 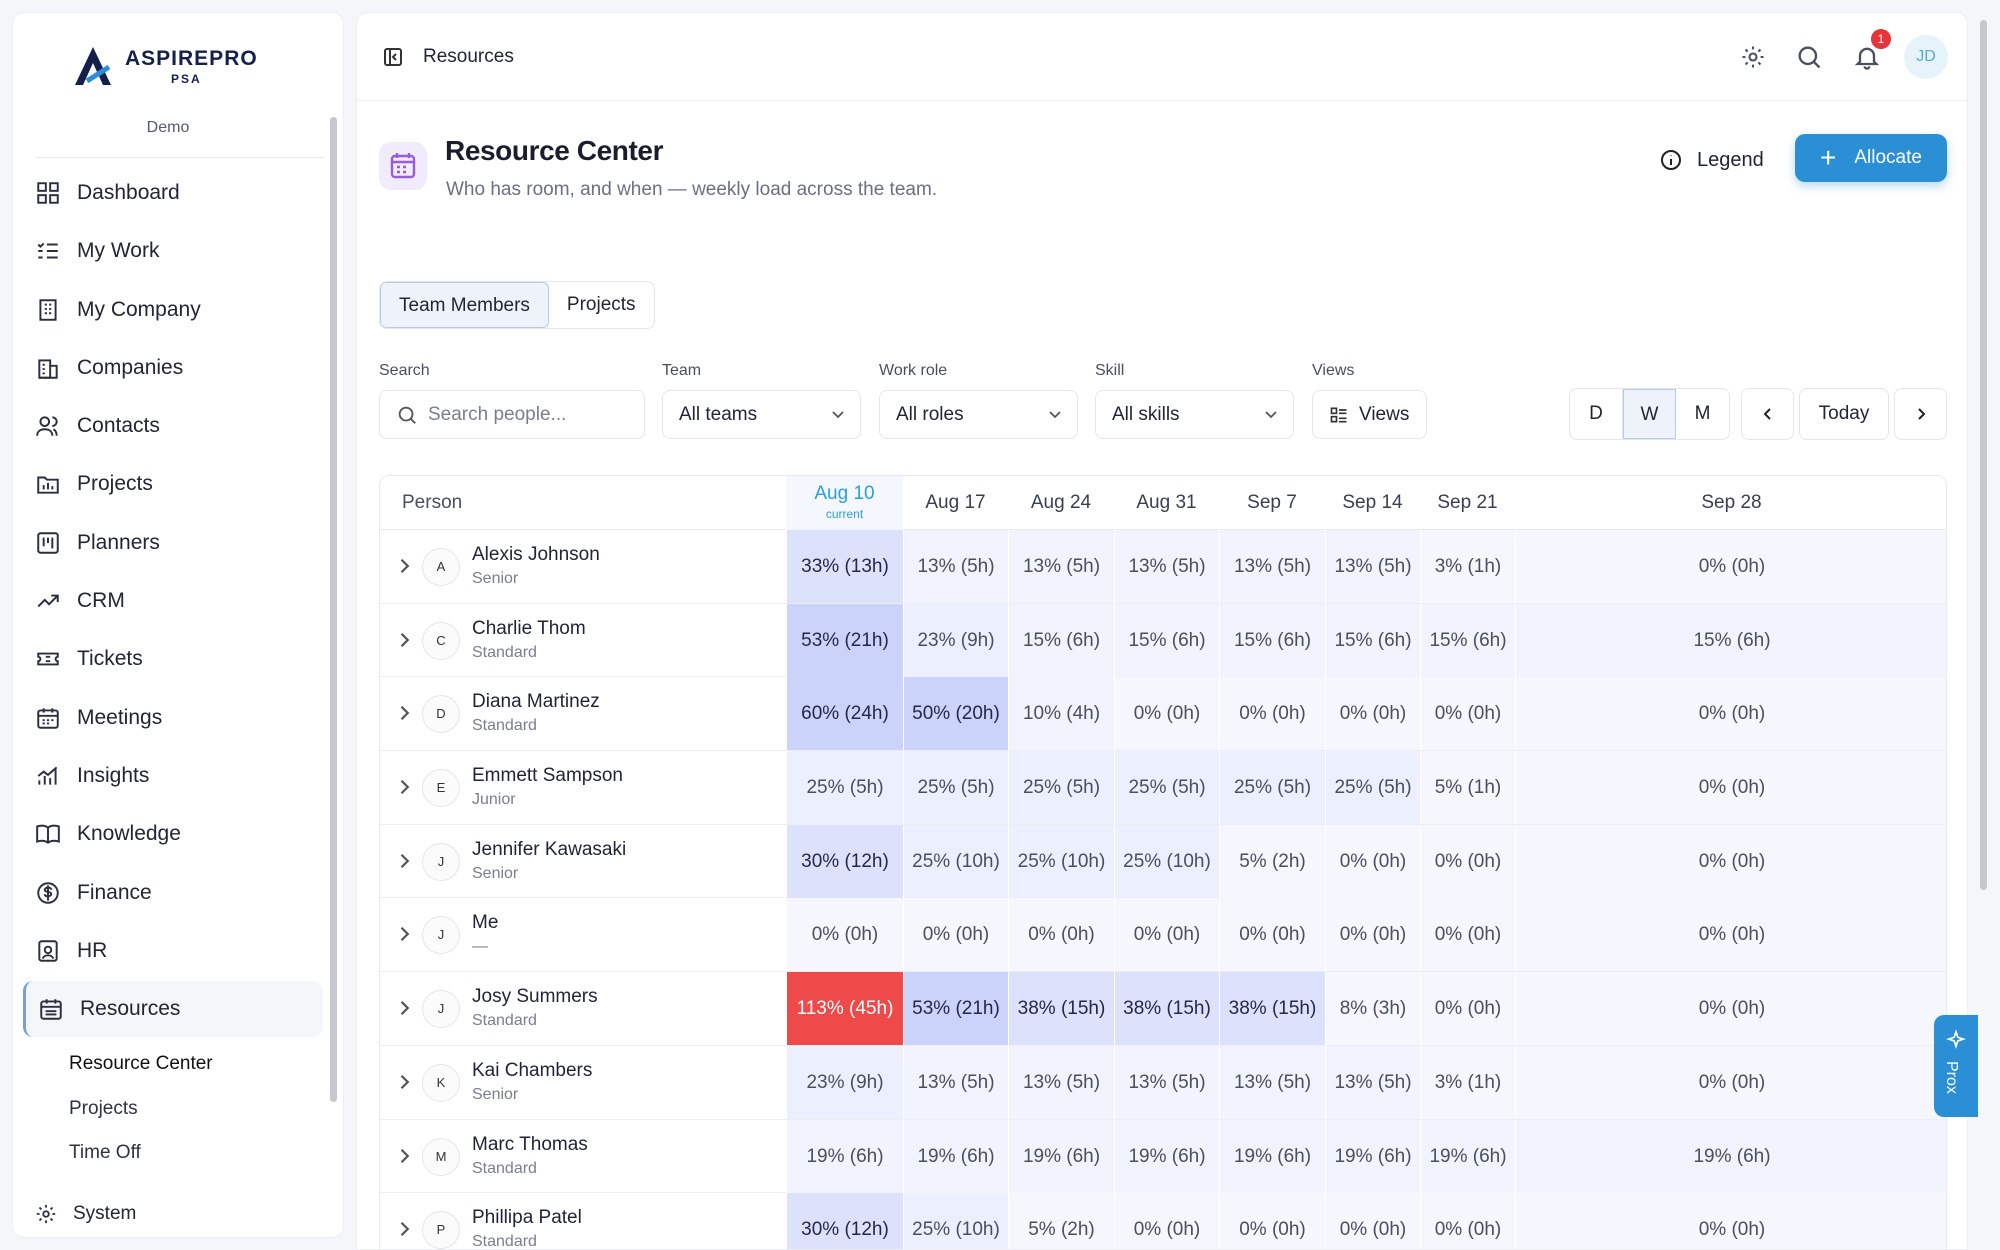 What do you see at coordinates (173, 543) in the screenshot?
I see `sidebar-item-planners: Planners` at bounding box center [173, 543].